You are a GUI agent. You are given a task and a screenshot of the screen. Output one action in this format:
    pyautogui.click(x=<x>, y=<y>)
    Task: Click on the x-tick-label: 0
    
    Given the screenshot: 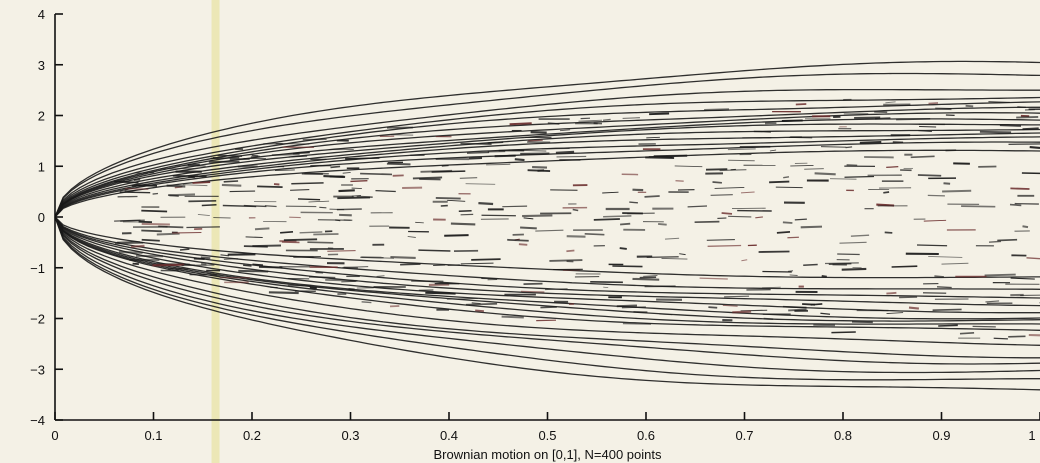 What is the action you would take?
    pyautogui.click(x=54, y=435)
    